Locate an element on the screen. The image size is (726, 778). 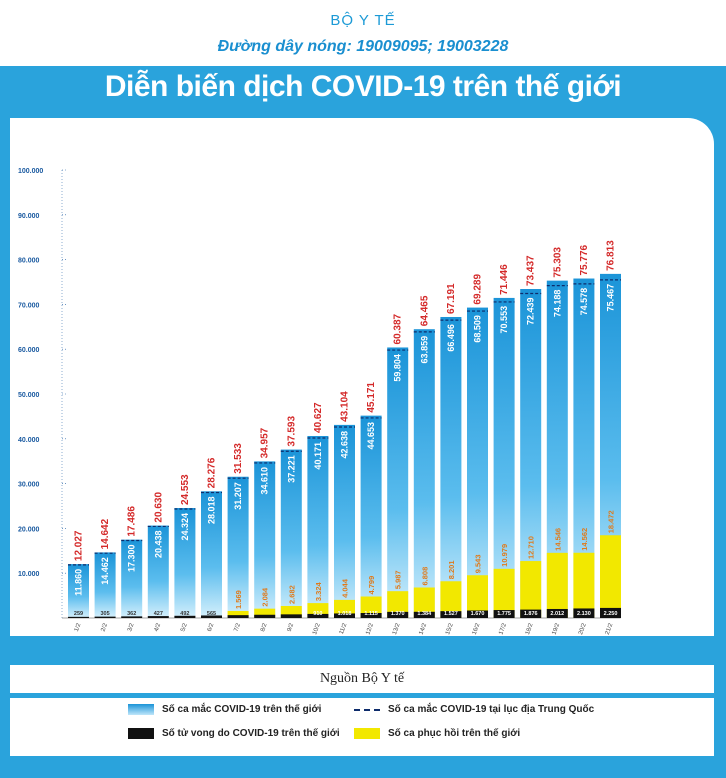
data-label-world-cases: 71.446 is located at coordinates (504, 279).